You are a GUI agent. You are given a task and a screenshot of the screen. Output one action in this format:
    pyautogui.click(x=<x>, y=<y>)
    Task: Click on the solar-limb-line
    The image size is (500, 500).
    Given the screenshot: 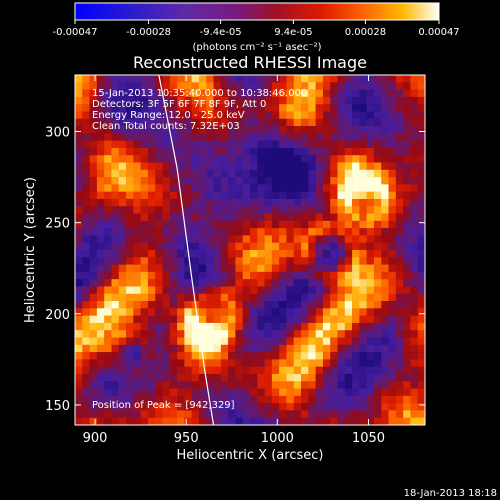 What is the action you would take?
    pyautogui.click(x=186, y=250)
    